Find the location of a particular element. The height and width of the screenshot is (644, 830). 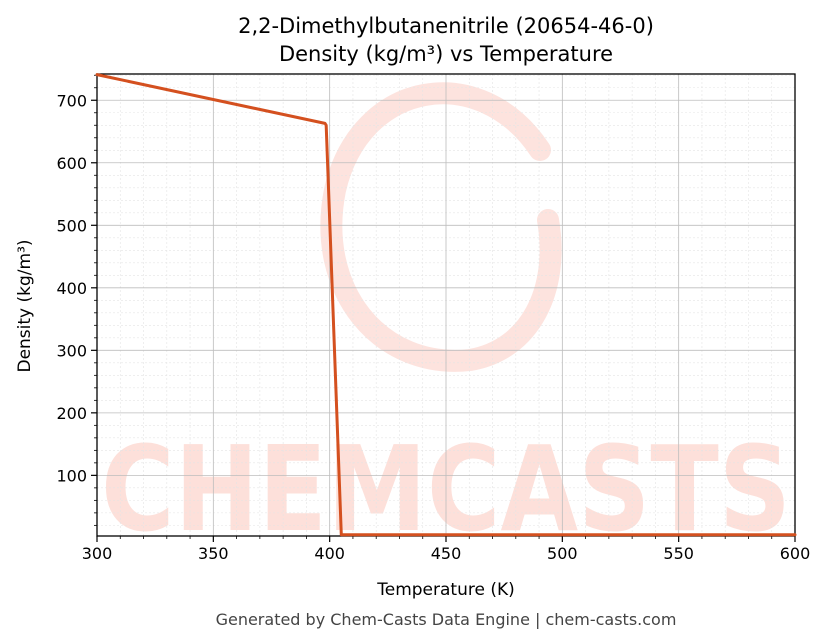

x-tick-label: 500 is located at coordinates (562, 553).